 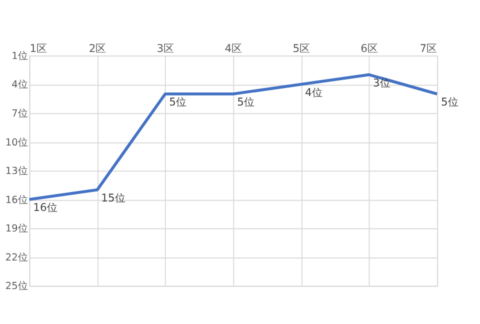 I want to click on x-tick-label: 4区, so click(x=233, y=49).